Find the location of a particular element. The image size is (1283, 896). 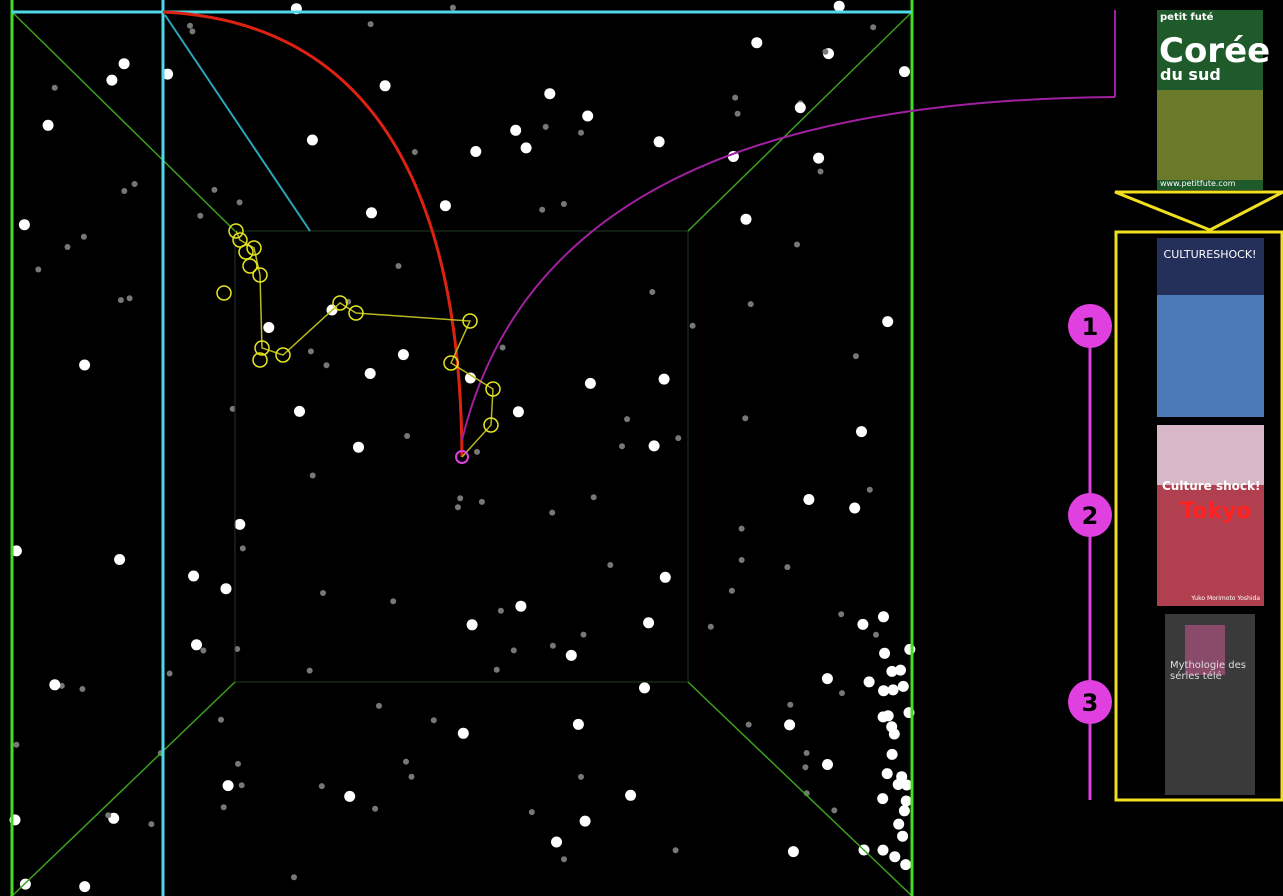

rank-badge is located at coordinates (1090, 326).